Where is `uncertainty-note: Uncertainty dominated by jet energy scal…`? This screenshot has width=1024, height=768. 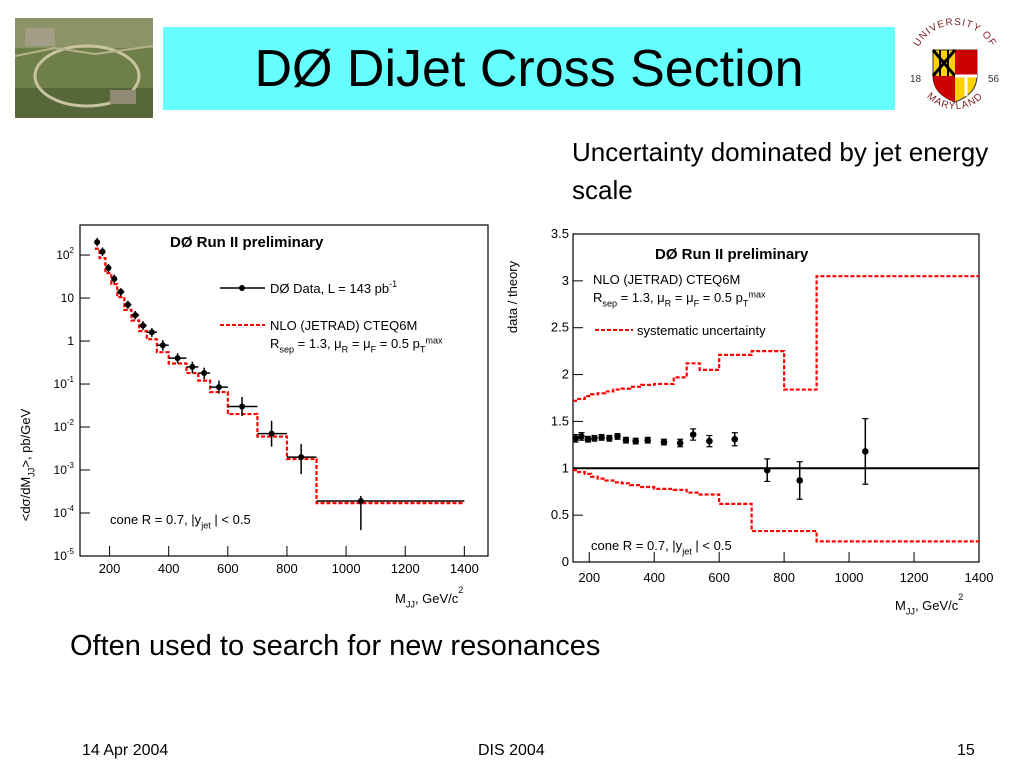
uncertainty-note: Uncertainty dominated by jet energy scal… is located at coordinates (780, 171).